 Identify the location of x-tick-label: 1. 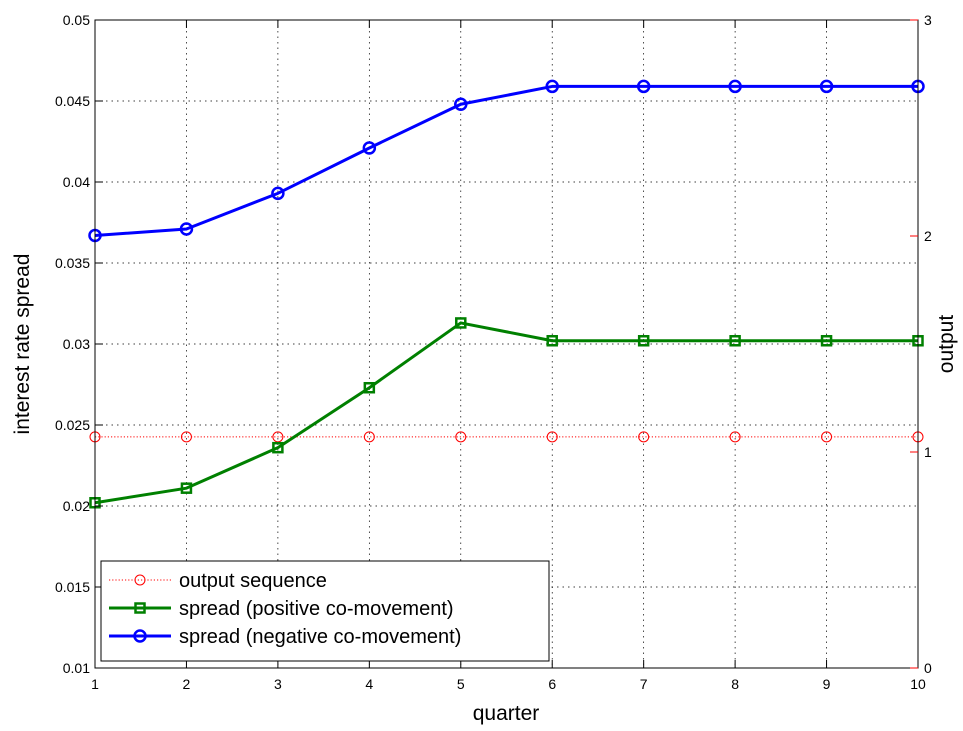
(95, 684).